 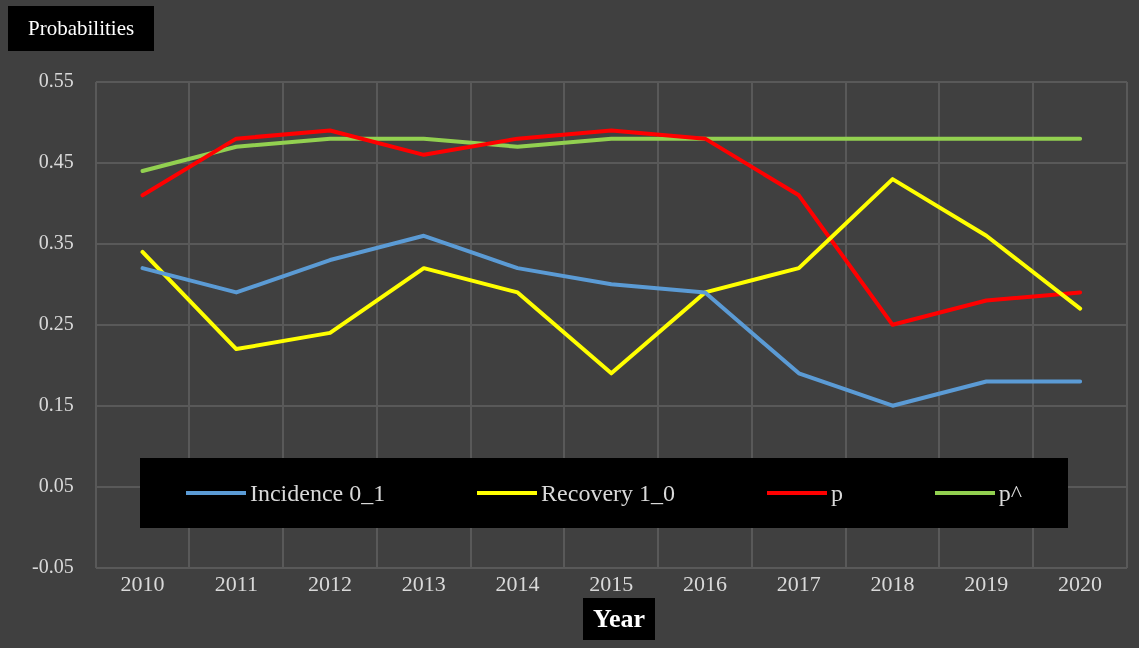 What do you see at coordinates (81, 28) in the screenshot?
I see `y-axis-title: Probabilities` at bounding box center [81, 28].